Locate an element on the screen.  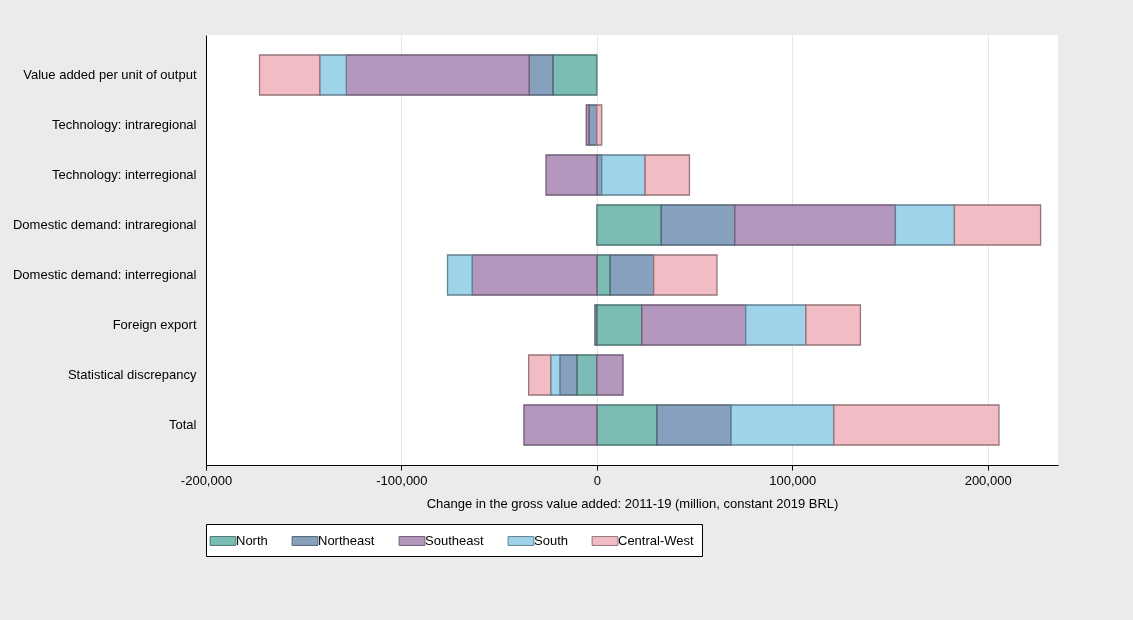
x-tick-label: 200,000 is located at coordinates (988, 480).